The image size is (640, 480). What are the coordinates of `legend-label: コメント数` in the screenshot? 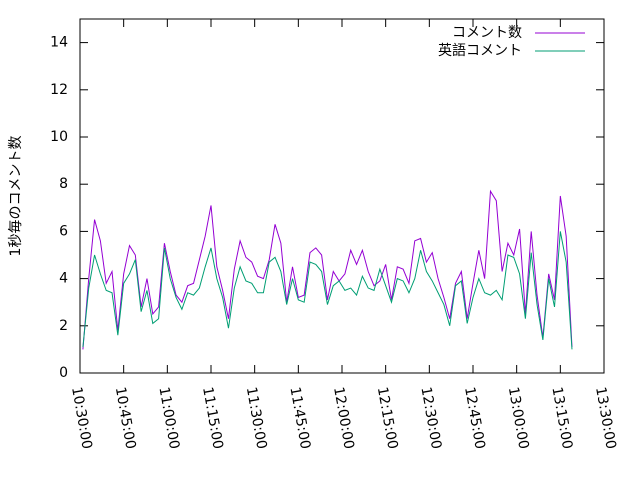 It's located at (487, 33).